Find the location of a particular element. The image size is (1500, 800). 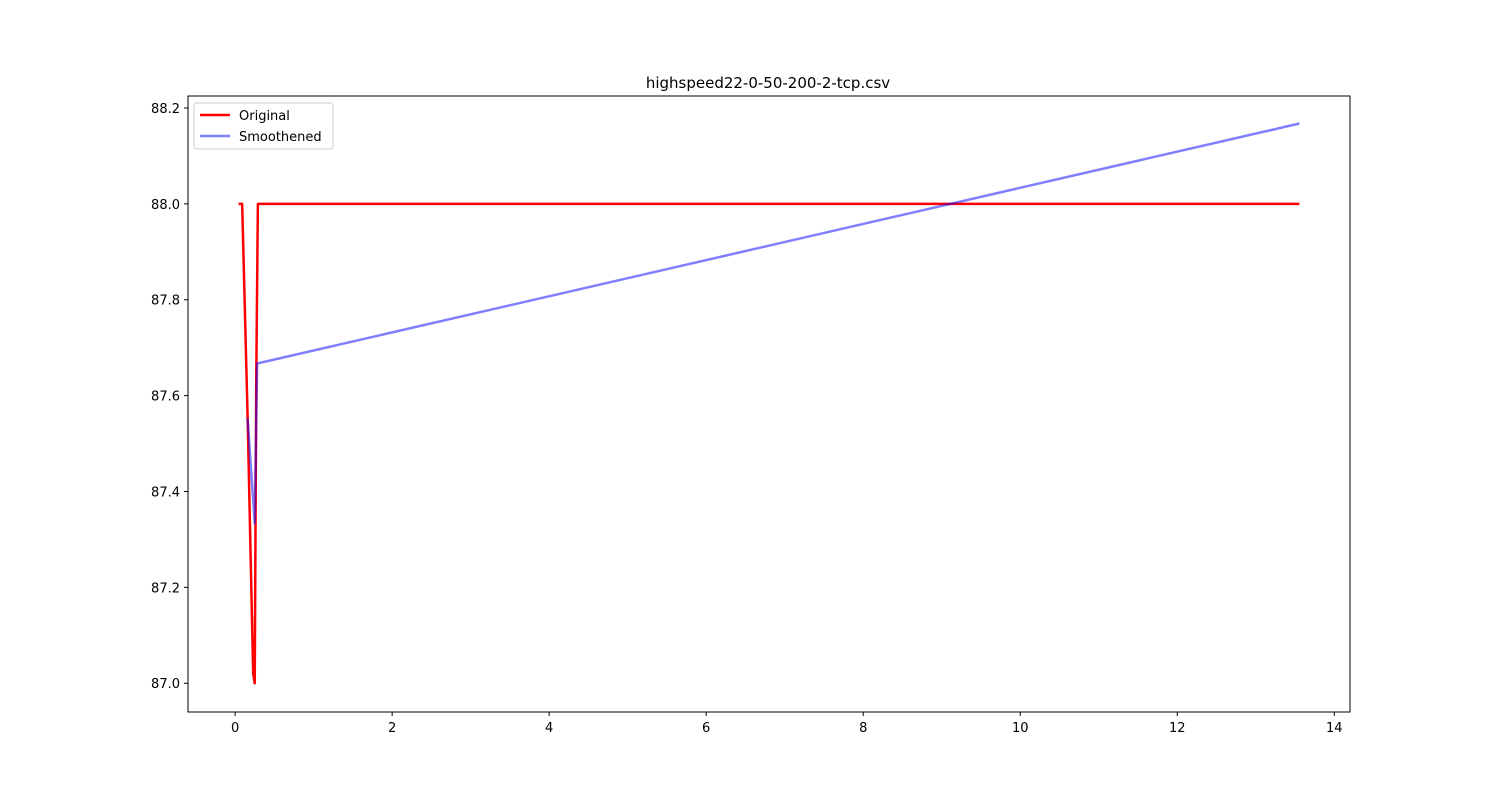

y-axis: 87.0 87.2 87.4 87.6 87.8 88.0 88.2 is located at coordinates (169, 397).